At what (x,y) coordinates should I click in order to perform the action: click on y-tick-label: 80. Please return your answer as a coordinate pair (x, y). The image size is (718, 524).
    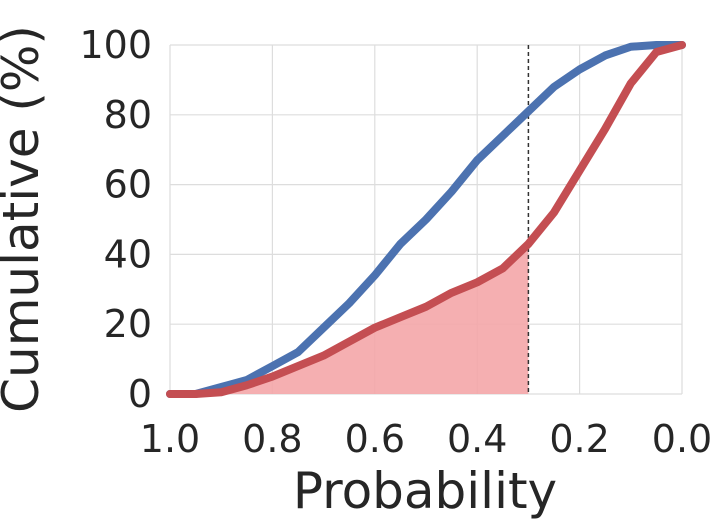
    Looking at the image, I should click on (128, 115).